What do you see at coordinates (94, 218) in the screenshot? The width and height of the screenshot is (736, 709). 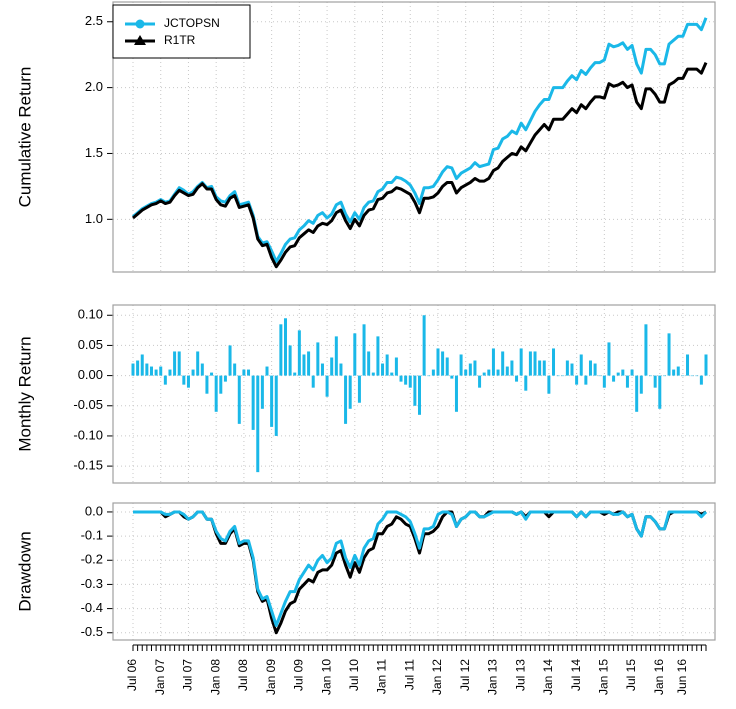 I see `y-tick-label: 1.0` at bounding box center [94, 218].